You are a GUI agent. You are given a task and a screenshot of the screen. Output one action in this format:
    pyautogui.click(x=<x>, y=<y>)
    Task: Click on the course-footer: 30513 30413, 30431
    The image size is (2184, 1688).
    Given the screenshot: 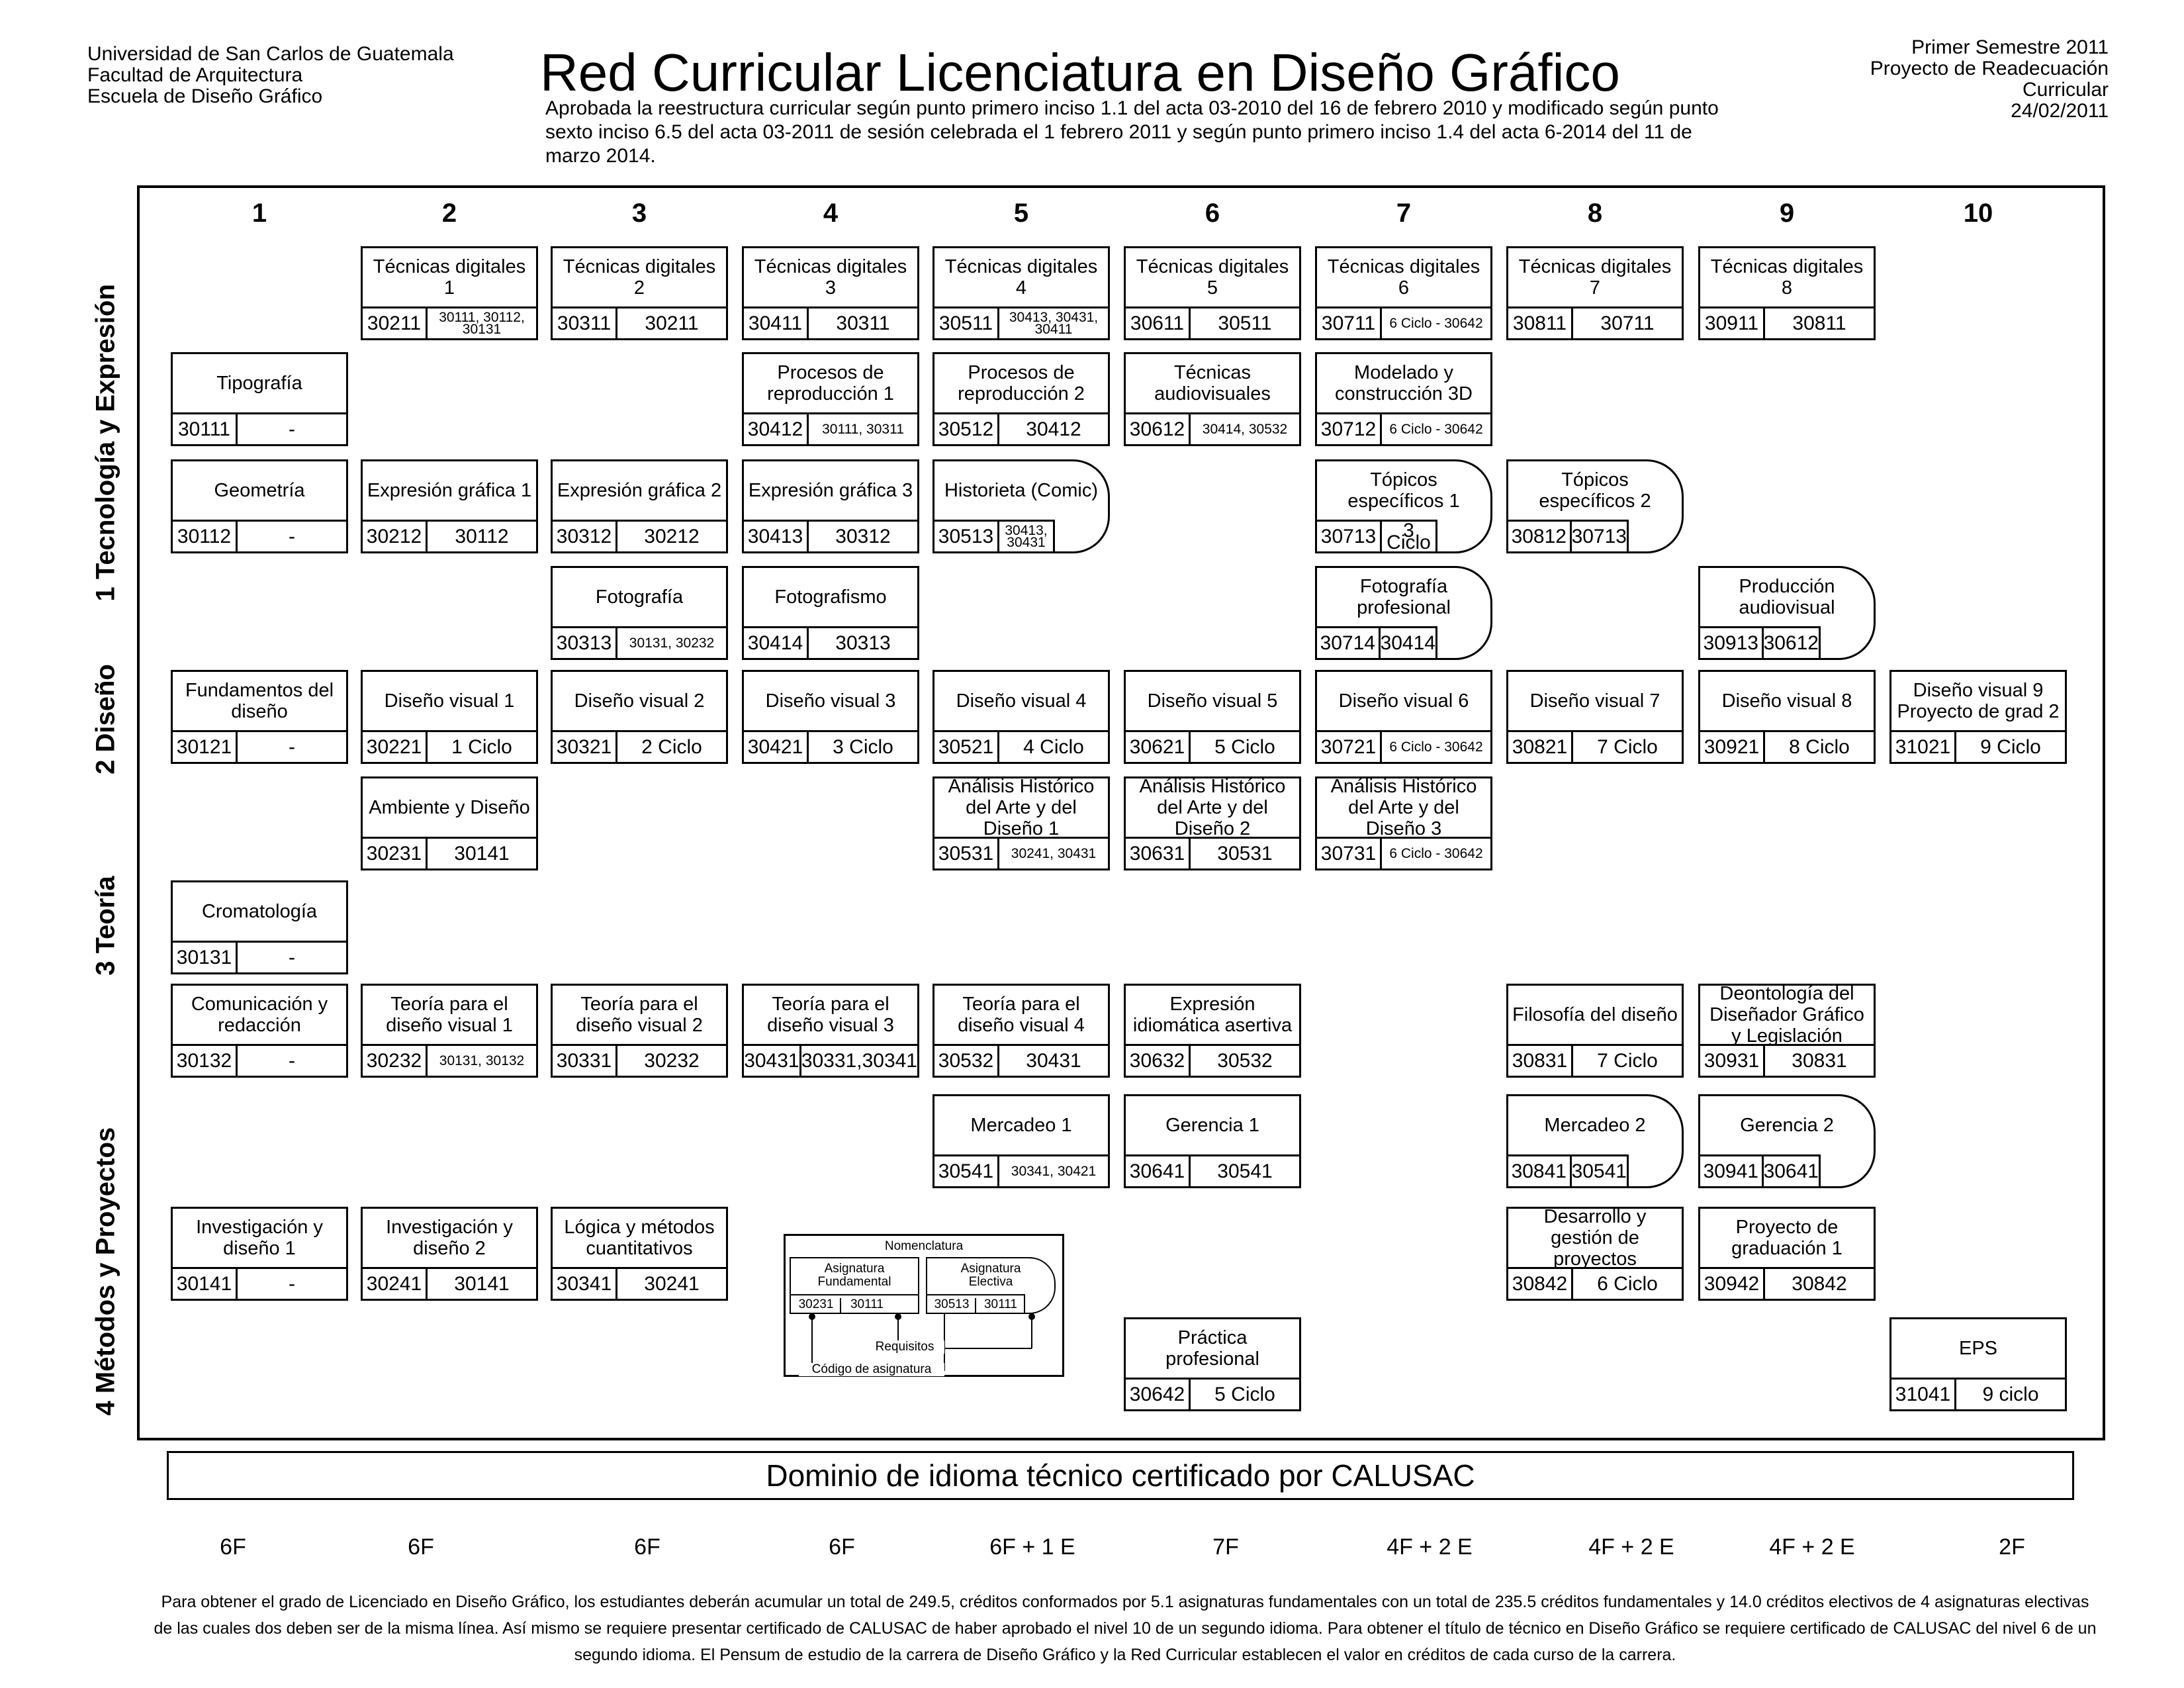 What is the action you would take?
    pyautogui.click(x=994, y=535)
    